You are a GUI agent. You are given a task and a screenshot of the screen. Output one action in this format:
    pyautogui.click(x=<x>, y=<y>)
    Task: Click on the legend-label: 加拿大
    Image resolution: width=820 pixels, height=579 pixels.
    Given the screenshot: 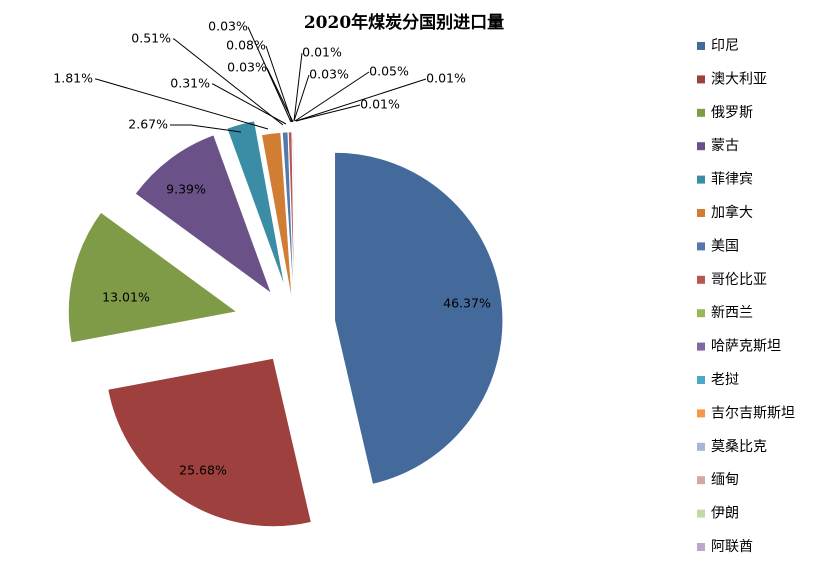 What is the action you would take?
    pyautogui.click(x=732, y=212)
    